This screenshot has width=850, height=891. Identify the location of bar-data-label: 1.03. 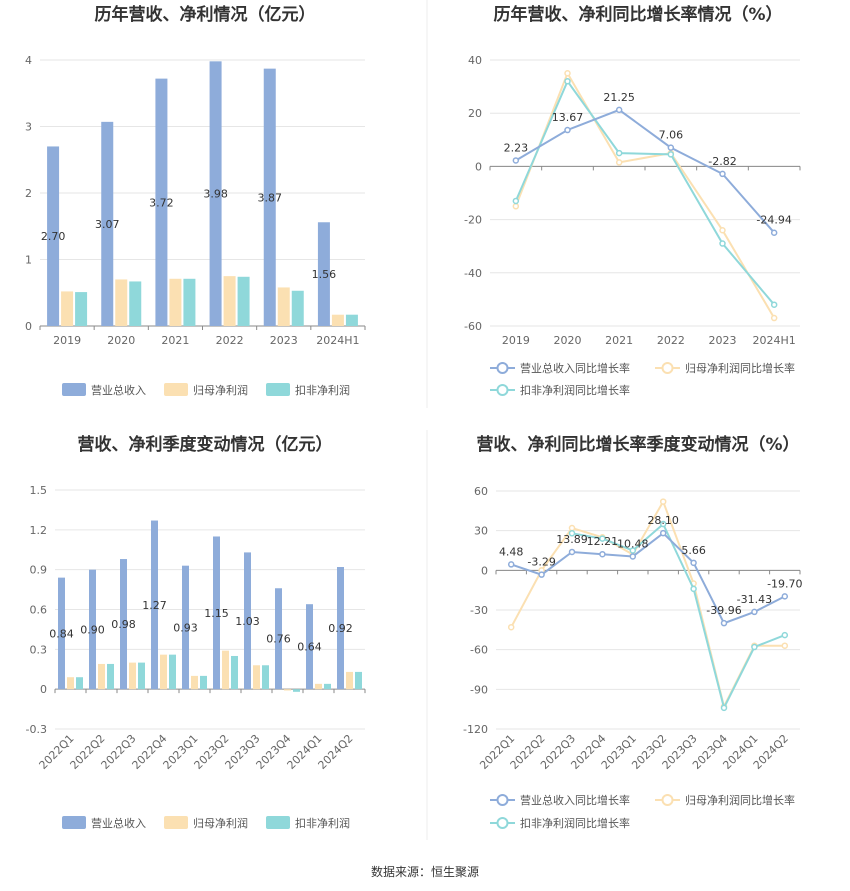
(247, 621).